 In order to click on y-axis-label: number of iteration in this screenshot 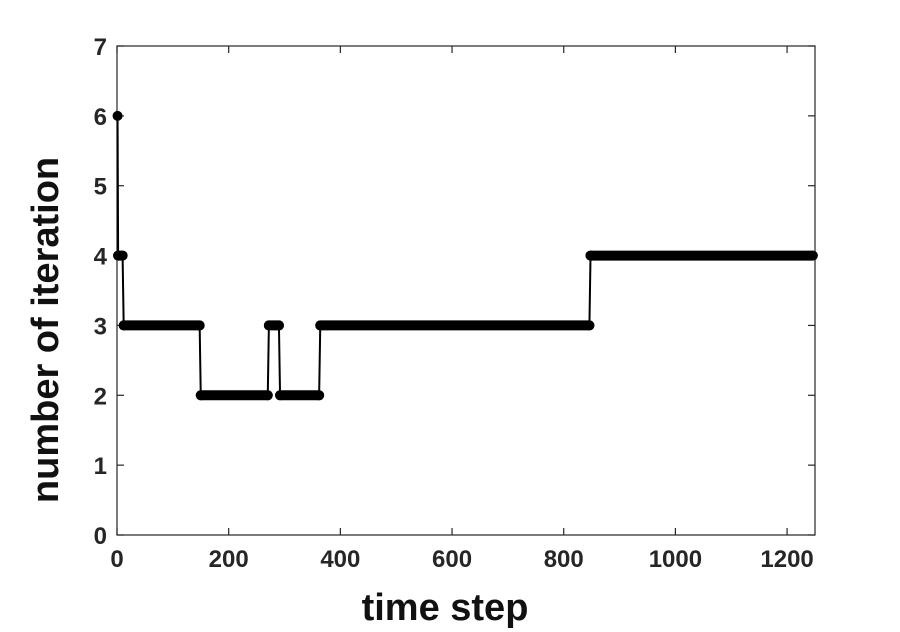, I will do `click(46, 330)`.